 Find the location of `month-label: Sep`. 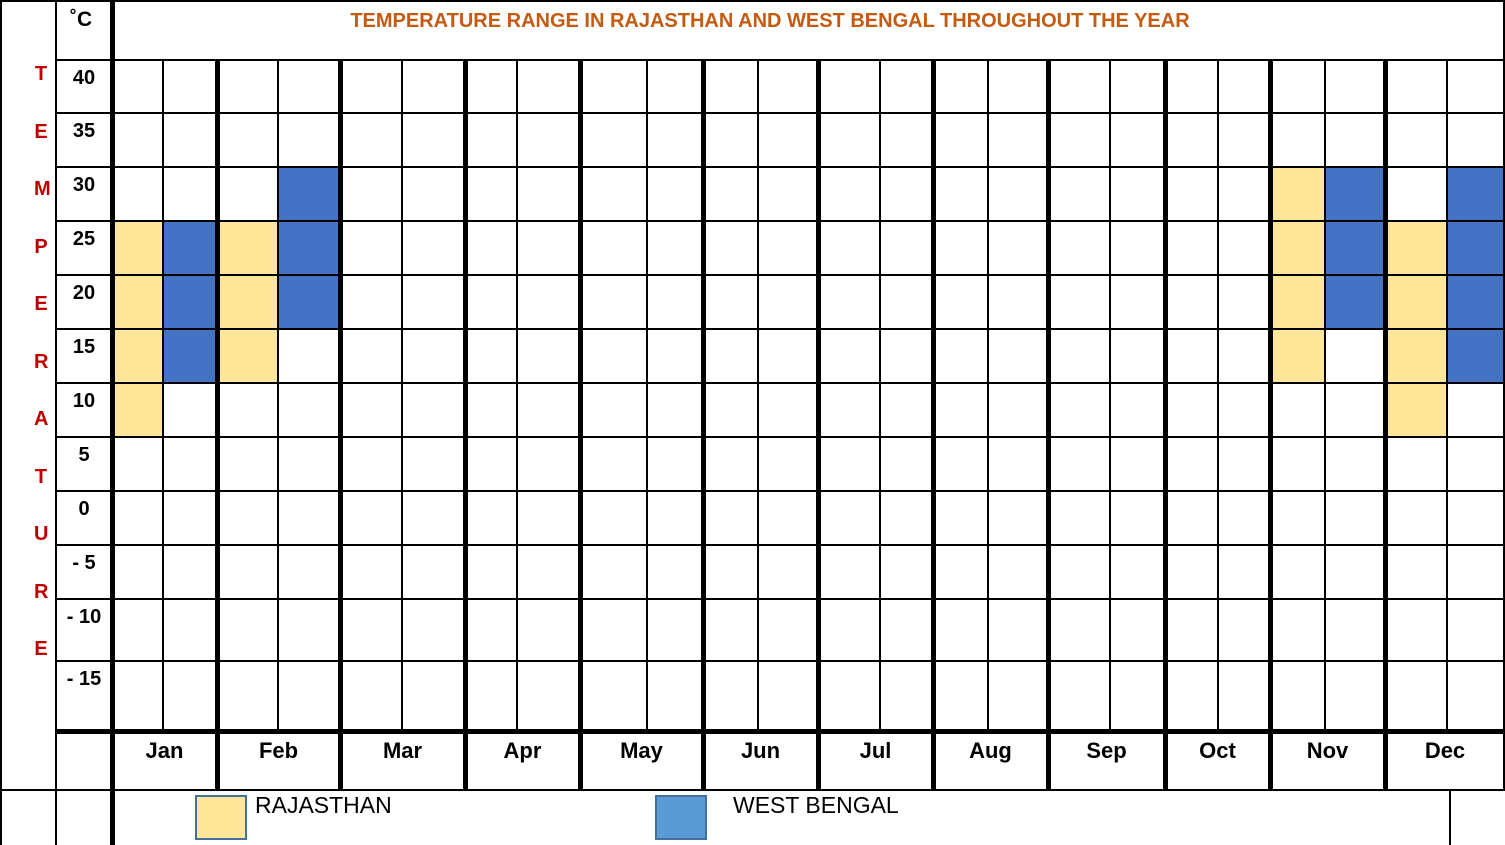

month-label: Sep is located at coordinates (1106, 750).